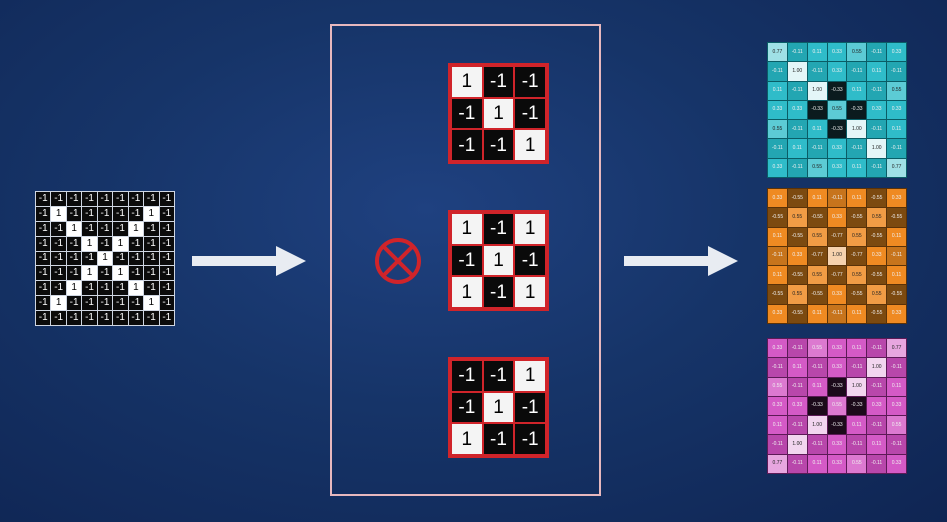 This screenshot has width=947, height=522. What do you see at coordinates (857, 256) in the screenshot?
I see `feature-map-cell: -0.77` at bounding box center [857, 256].